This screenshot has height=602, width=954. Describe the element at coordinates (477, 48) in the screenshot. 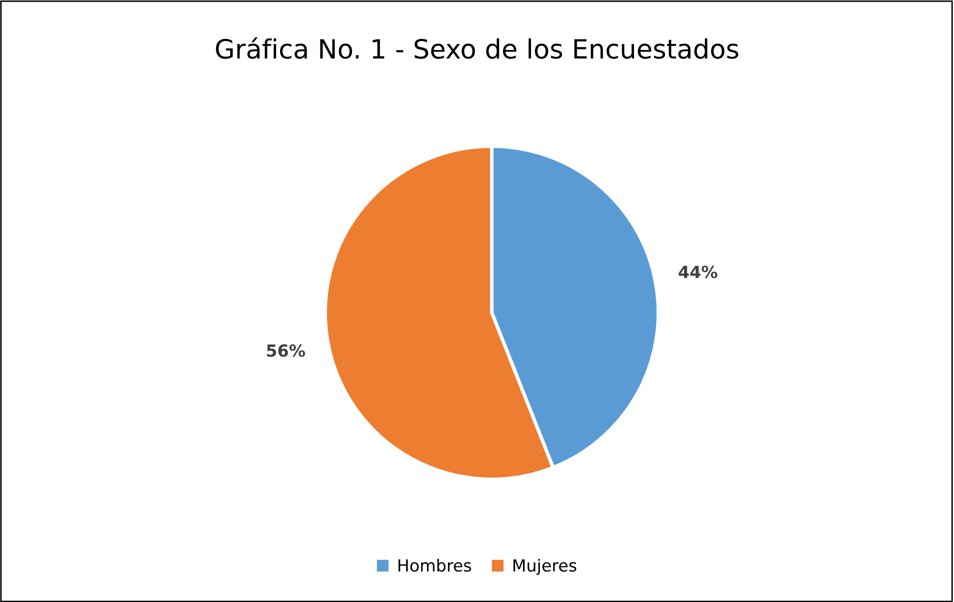

I see `chart-title: Gráfica No. 1 - Sexo de los Encuestados` at that location.